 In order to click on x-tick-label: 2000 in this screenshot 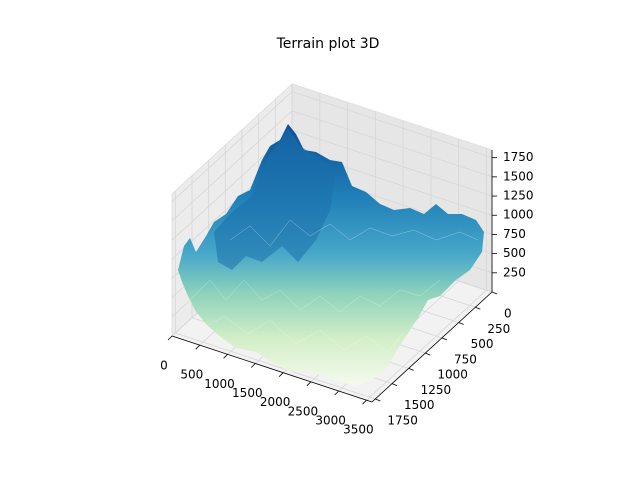, I will do `click(275, 402)`.